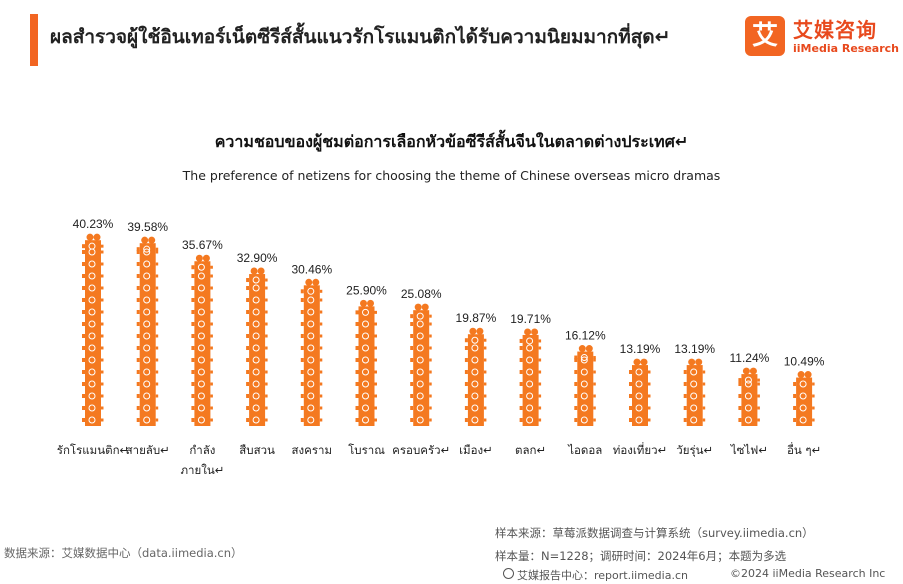  Describe the element at coordinates (846, 48) in the screenshot. I see `logo-english-name: iiMedia Research` at that location.